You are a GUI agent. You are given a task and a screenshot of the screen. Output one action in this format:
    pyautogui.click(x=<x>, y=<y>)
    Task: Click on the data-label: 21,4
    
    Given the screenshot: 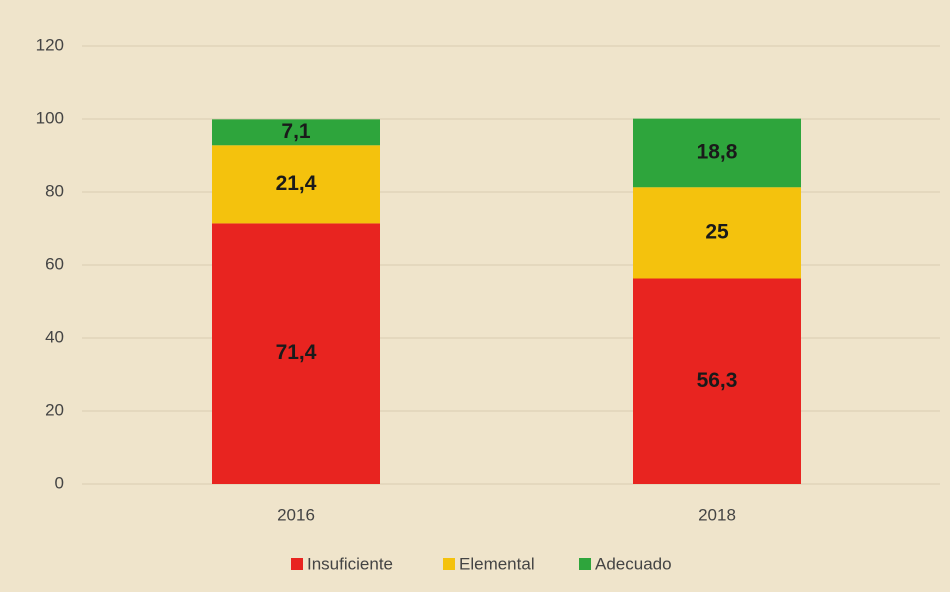 What is the action you would take?
    pyautogui.click(x=296, y=183)
    